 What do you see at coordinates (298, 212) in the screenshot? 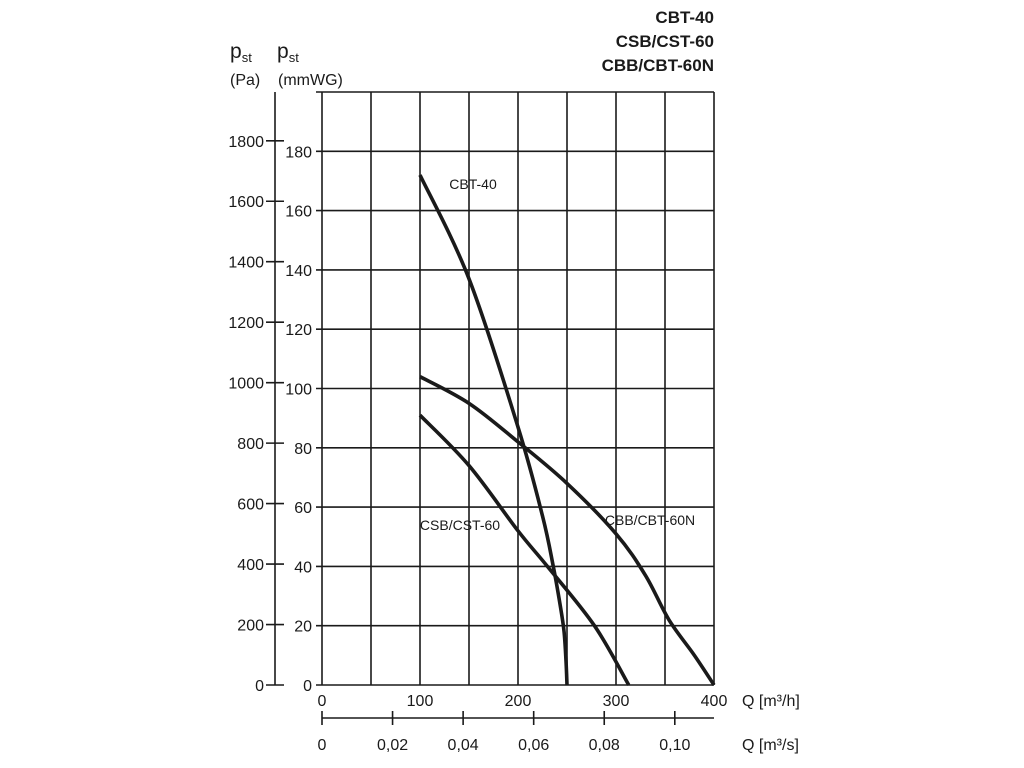
I see `y-tick-label-mmwg: 160` at bounding box center [298, 212].